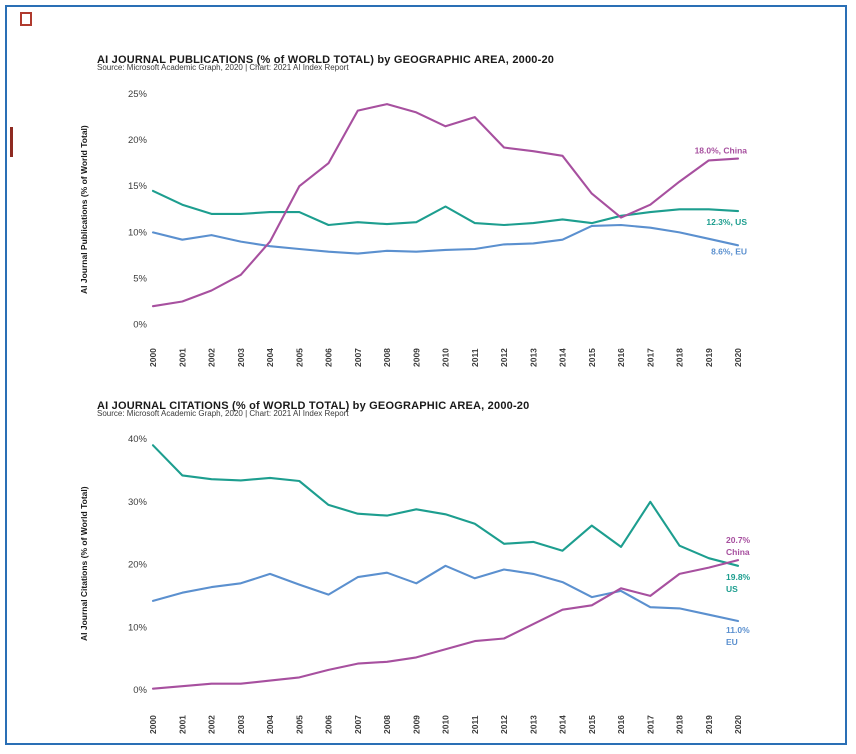 Image resolution: width=856 pixels, height=754 pixels. What do you see at coordinates (738, 630) in the screenshot?
I see `eu-end-label: 11.0%` at bounding box center [738, 630].